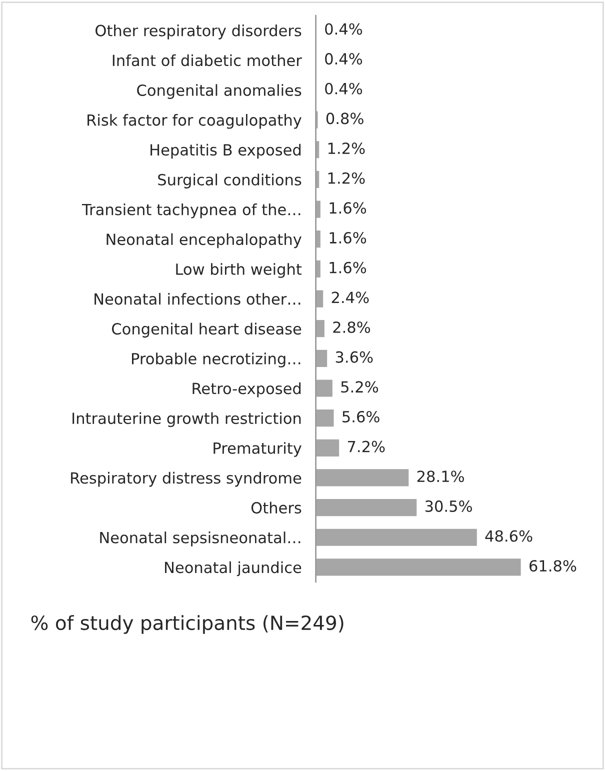 This screenshot has height=771, width=605. What do you see at coordinates (186, 479) in the screenshot?
I see `y-tick-label: Respiratory distress syndrome` at bounding box center [186, 479].